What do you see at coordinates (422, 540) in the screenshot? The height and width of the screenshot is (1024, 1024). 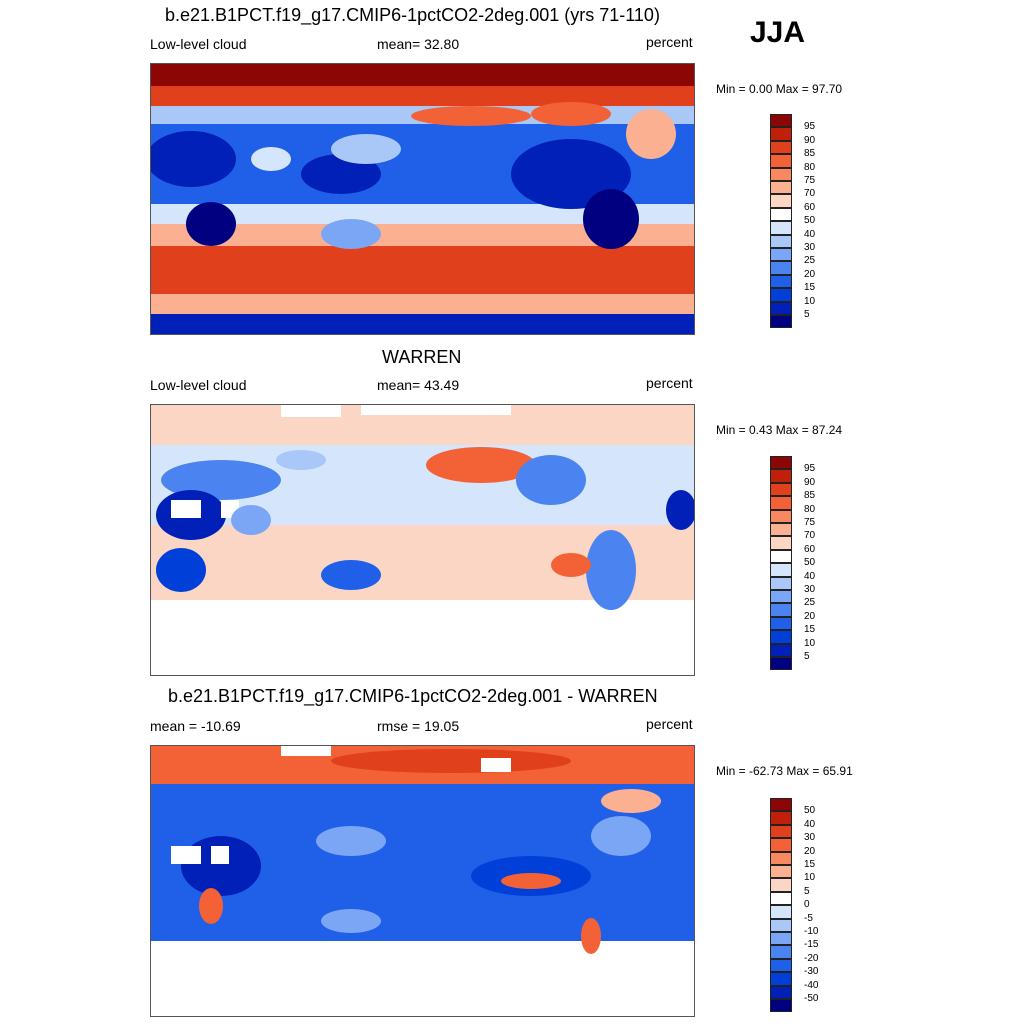 I see `obs-cloud-map` at bounding box center [422, 540].